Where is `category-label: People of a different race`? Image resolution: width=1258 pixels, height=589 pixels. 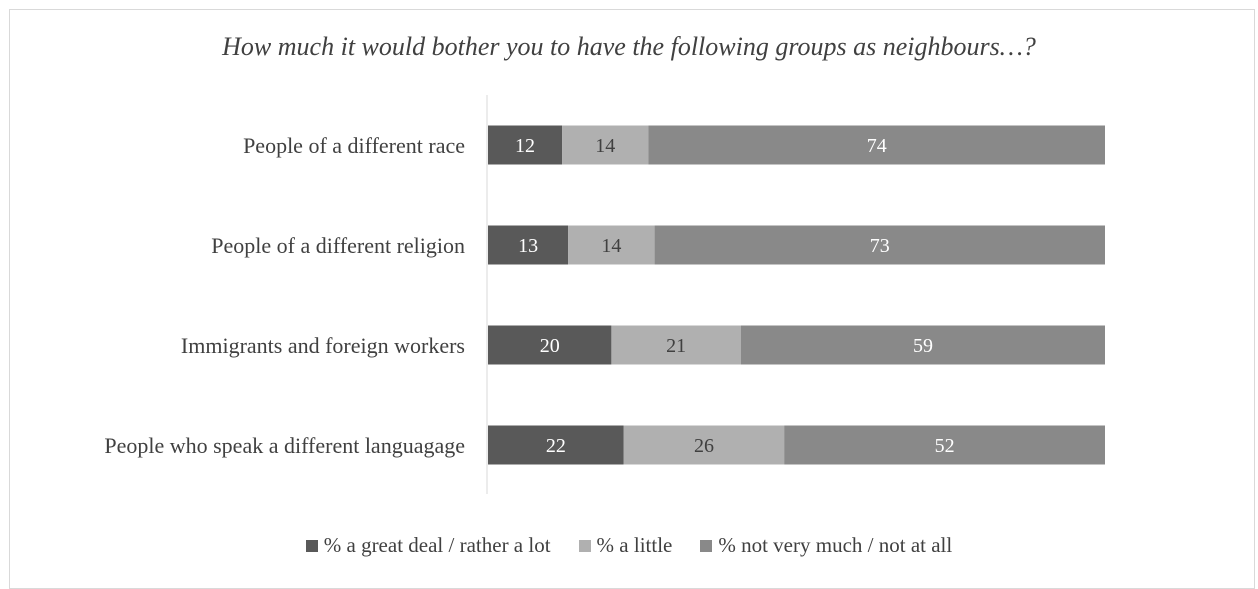
category-label: People of a different race is located at coordinates (354, 145).